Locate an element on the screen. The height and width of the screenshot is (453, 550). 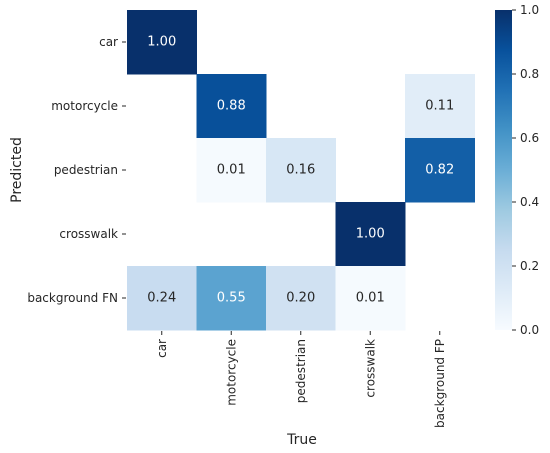
colorbar-tick-label: 0.6 is located at coordinates (529, 138).